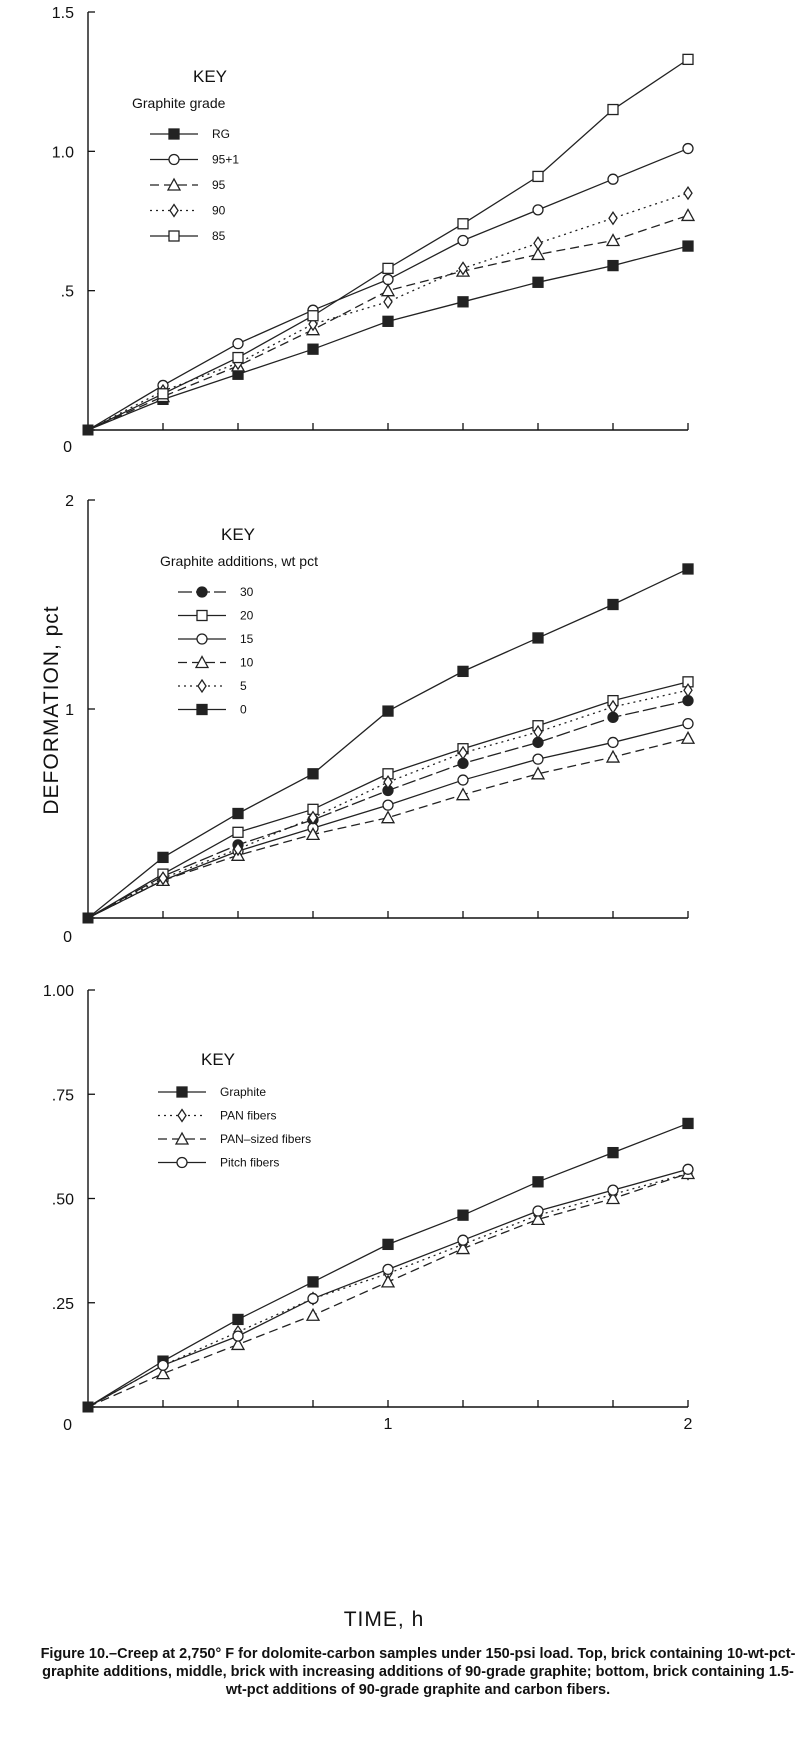 Image resolution: width=800 pixels, height=1739 pixels. I want to click on series-pitch-fibers, so click(390, 1285).